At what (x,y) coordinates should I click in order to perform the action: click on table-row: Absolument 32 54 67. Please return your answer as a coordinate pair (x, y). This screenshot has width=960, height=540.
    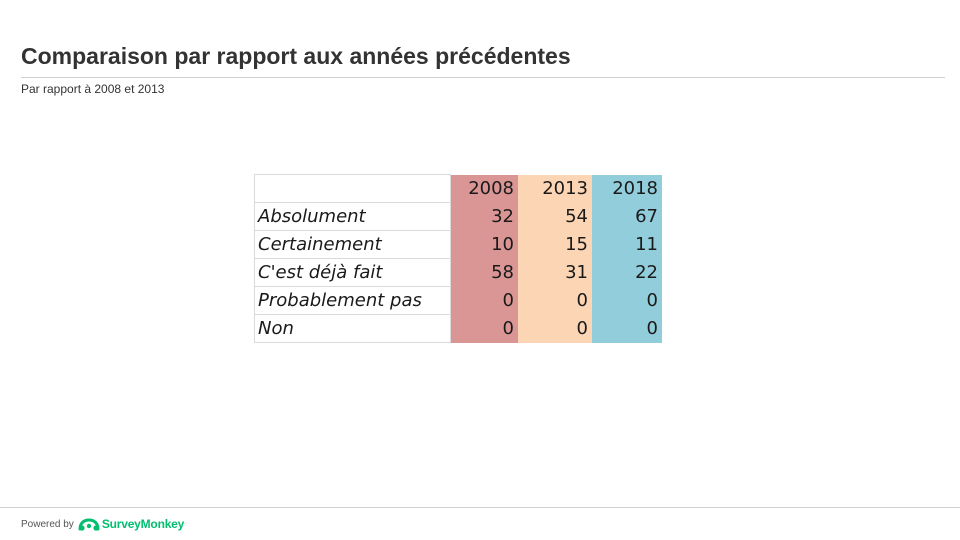
    Looking at the image, I should click on (458, 216).